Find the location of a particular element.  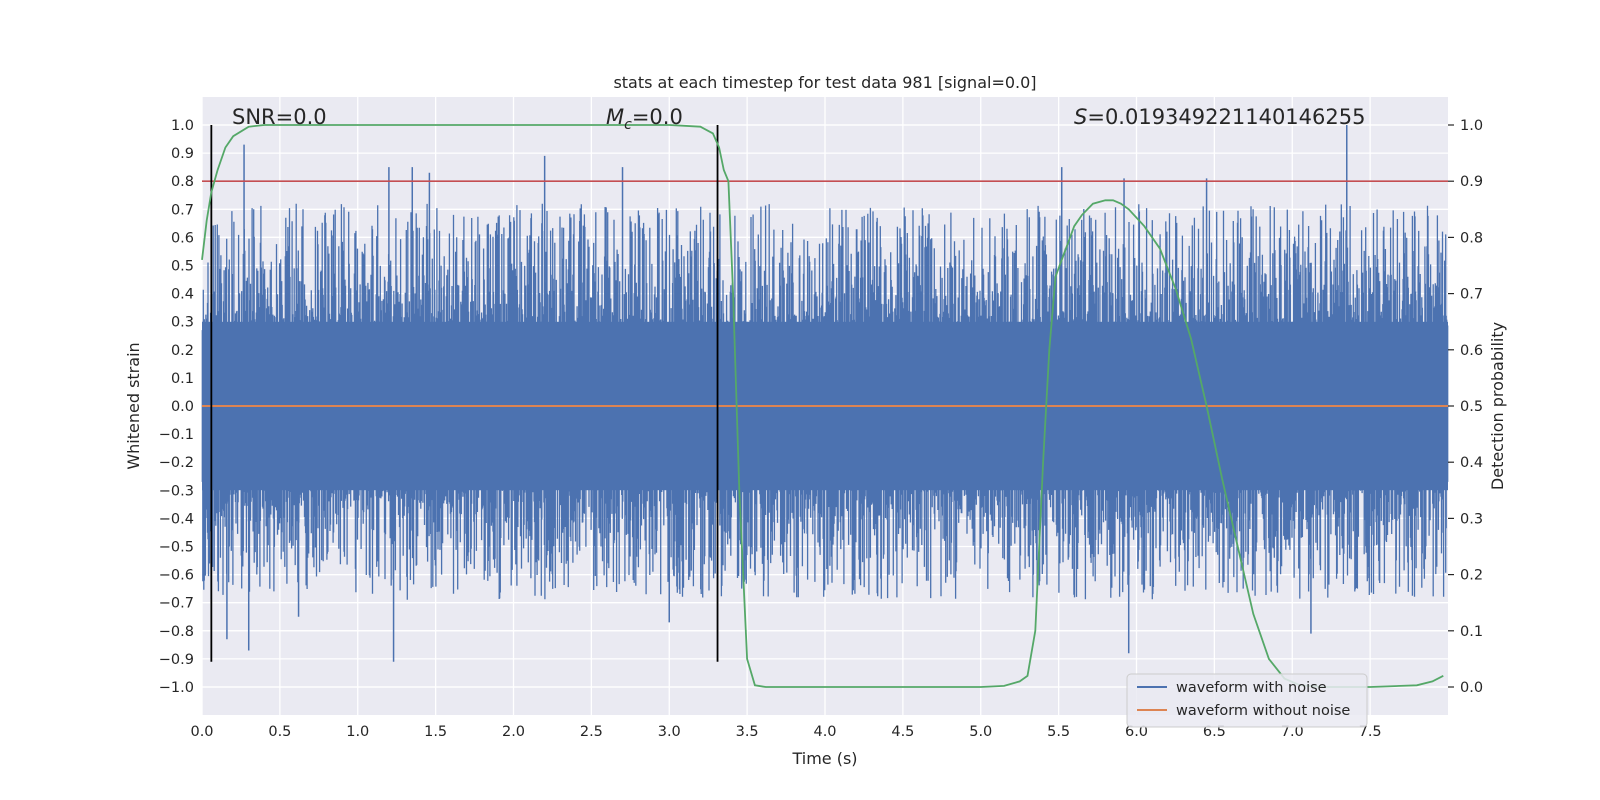

x-tick-label: 4.0 is located at coordinates (824, 732).